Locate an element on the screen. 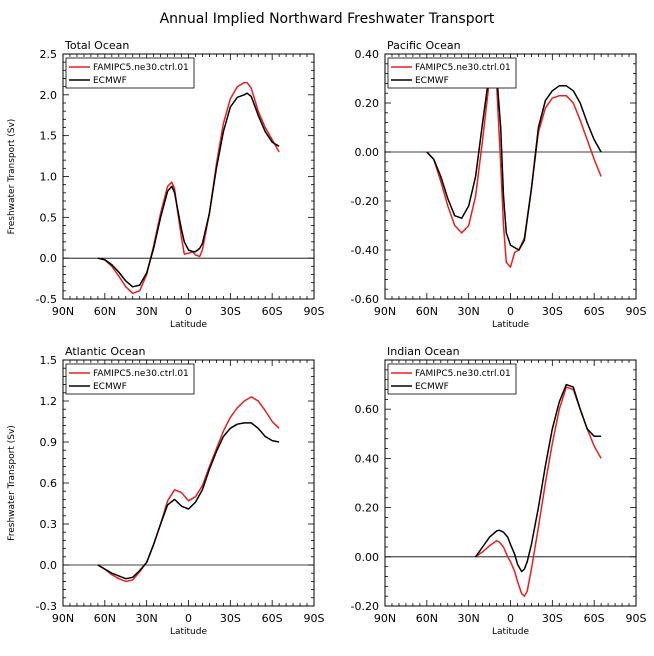 Image resolution: width=654 pixels, height=656 pixels. y-tick-label: 0.6 is located at coordinates (49, 483).